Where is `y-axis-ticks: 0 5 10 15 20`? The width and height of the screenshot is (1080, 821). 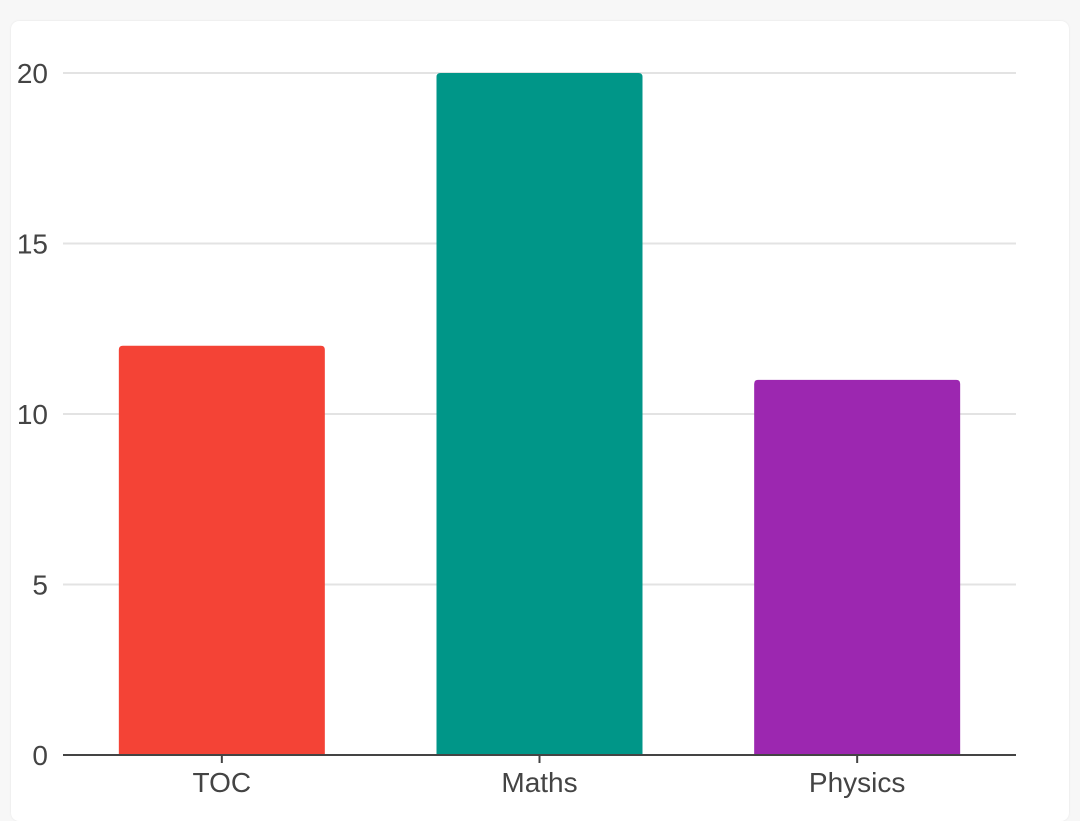 y-axis-ticks: 0 5 10 15 20 is located at coordinates (32, 414).